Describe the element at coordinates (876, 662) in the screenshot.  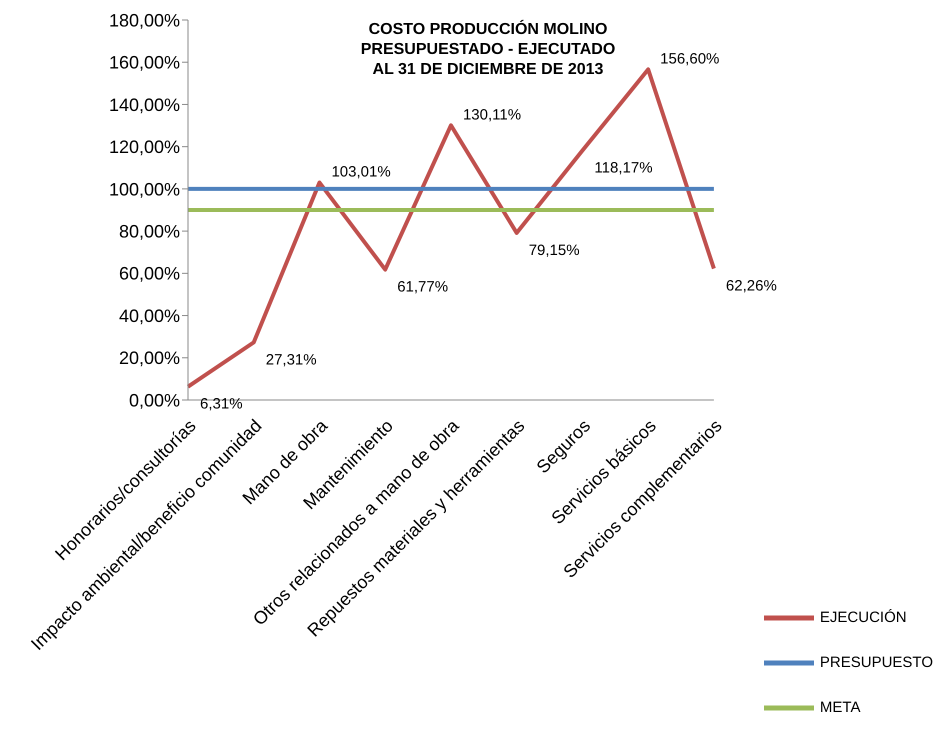
I see `legend-label: PRESUPUESTO` at that location.